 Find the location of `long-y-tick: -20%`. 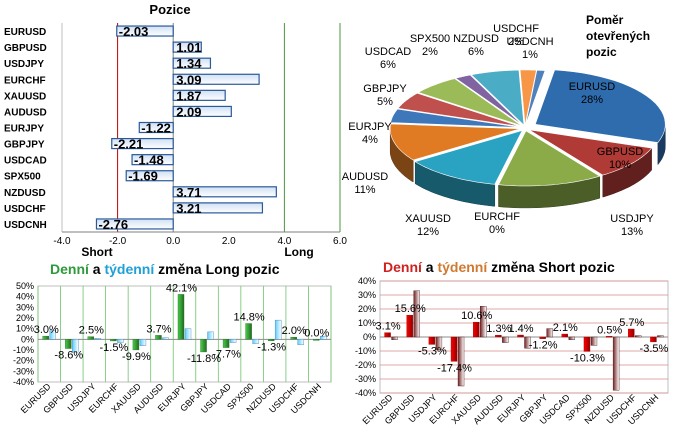

long-y-tick: -20% is located at coordinates (23, 361).